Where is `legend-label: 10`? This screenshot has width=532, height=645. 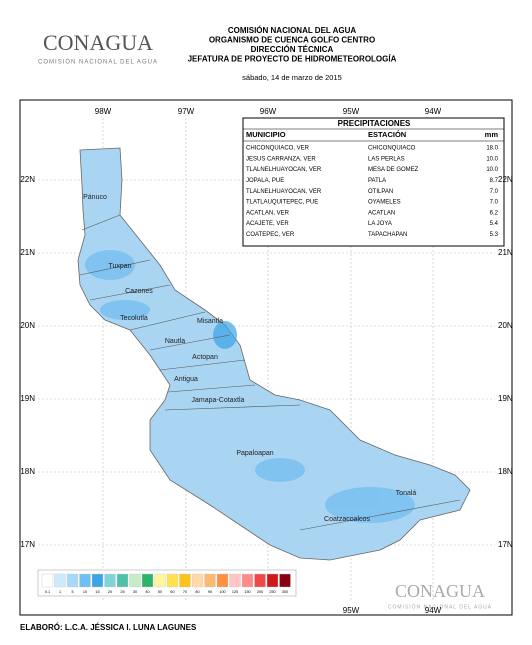 legend-label: 10 is located at coordinates (85, 592).